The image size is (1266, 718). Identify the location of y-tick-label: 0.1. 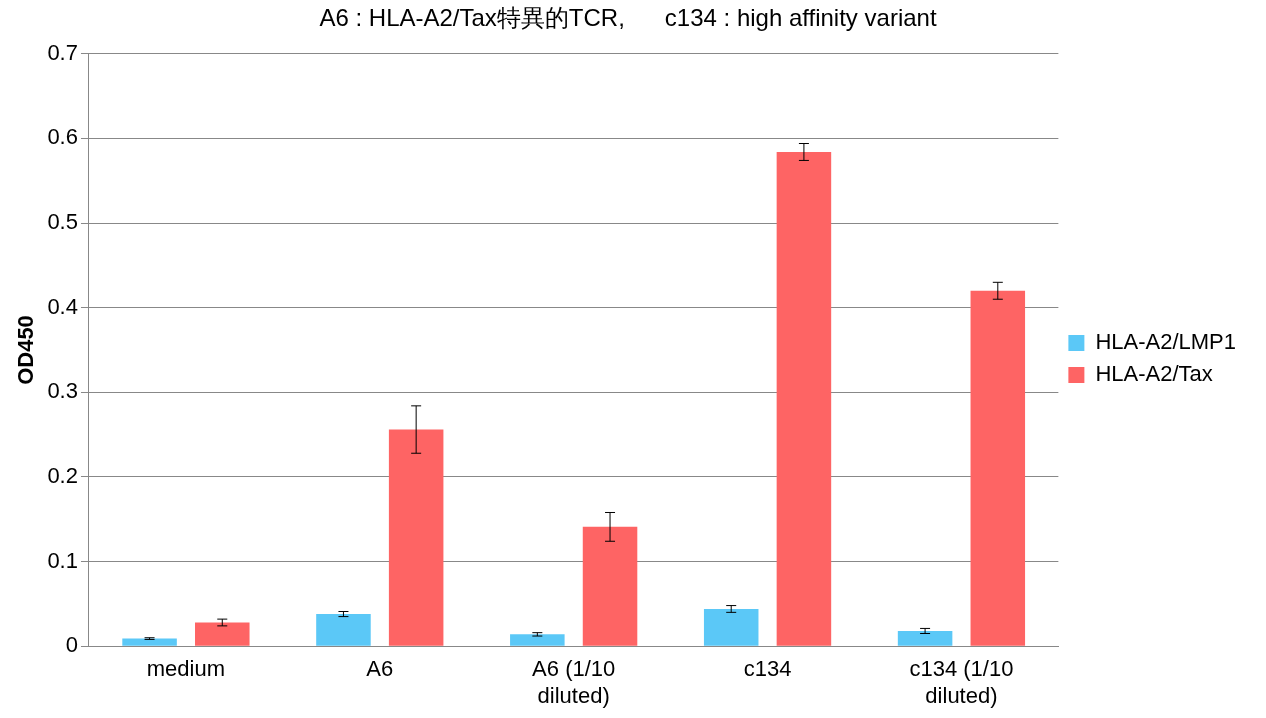
(62, 560).